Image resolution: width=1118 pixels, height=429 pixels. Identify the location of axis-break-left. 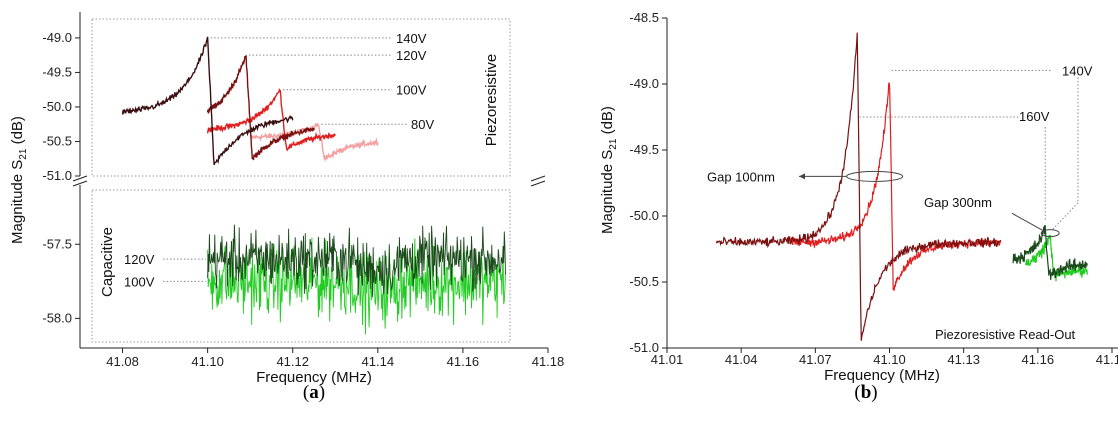
(80, 181).